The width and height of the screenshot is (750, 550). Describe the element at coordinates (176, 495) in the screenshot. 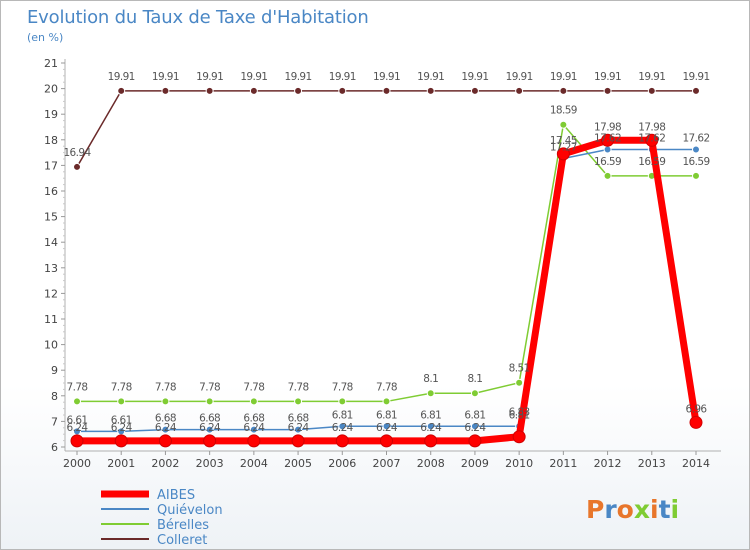

I see `legend-label-aibes: AIBES` at that location.